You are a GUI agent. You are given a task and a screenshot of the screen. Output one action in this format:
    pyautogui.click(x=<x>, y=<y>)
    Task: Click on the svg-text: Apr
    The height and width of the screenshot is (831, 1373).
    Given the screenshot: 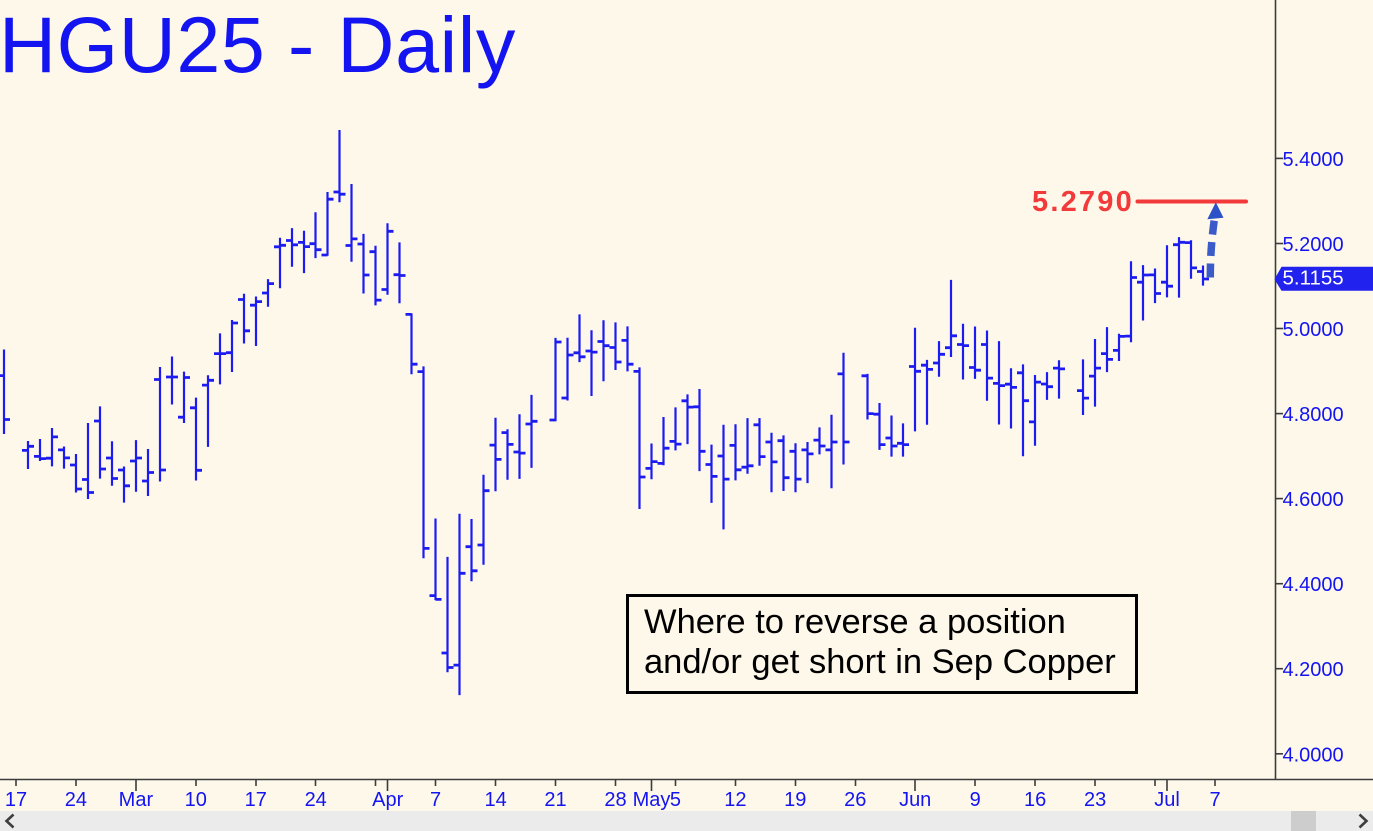 What is the action you would take?
    pyautogui.click(x=387, y=800)
    